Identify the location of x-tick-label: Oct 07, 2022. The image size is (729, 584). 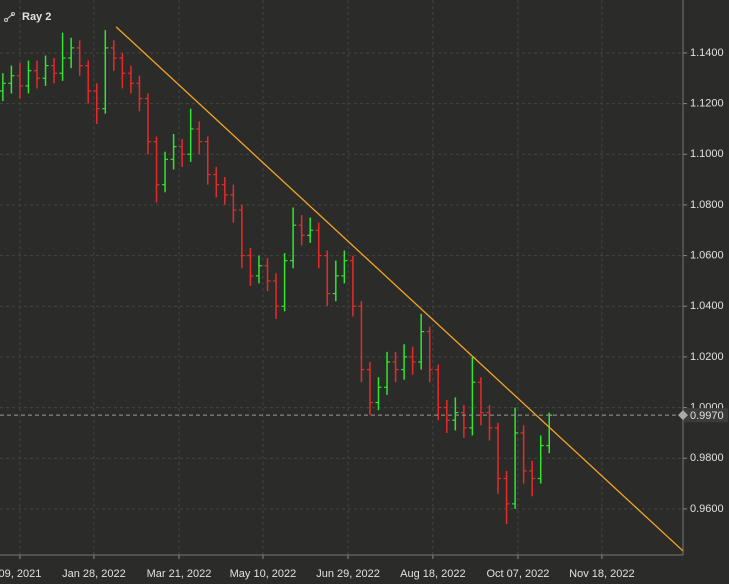
(517, 574).